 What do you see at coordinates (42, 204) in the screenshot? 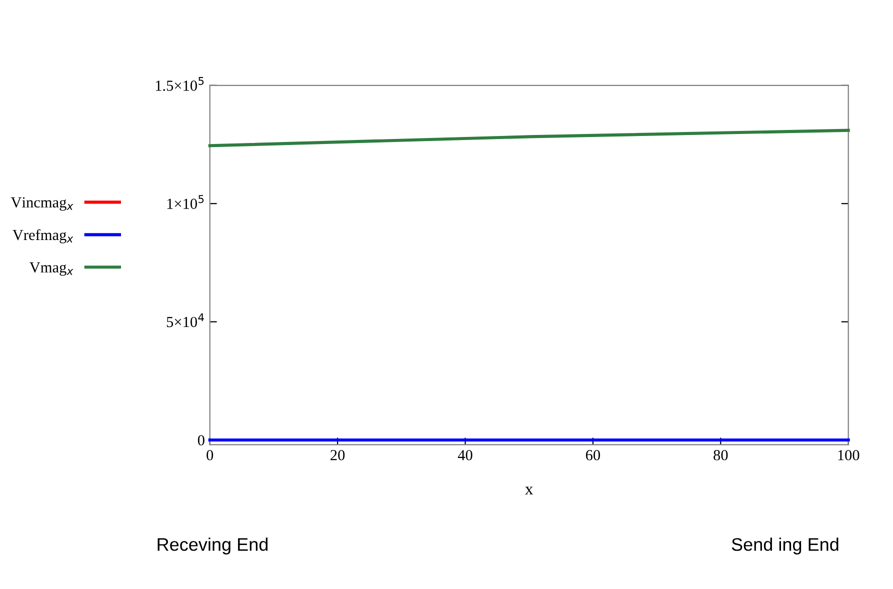
I see `legend-label: Vincmag$_{x}$` at bounding box center [42, 204].